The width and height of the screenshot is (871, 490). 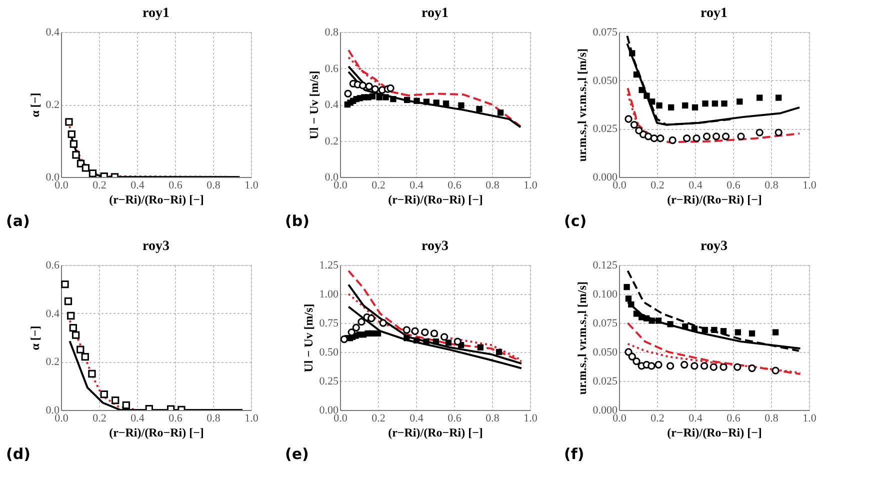 What do you see at coordinates (605, 266) in the screenshot?
I see `y-tick-label: 0.125` at bounding box center [605, 266].